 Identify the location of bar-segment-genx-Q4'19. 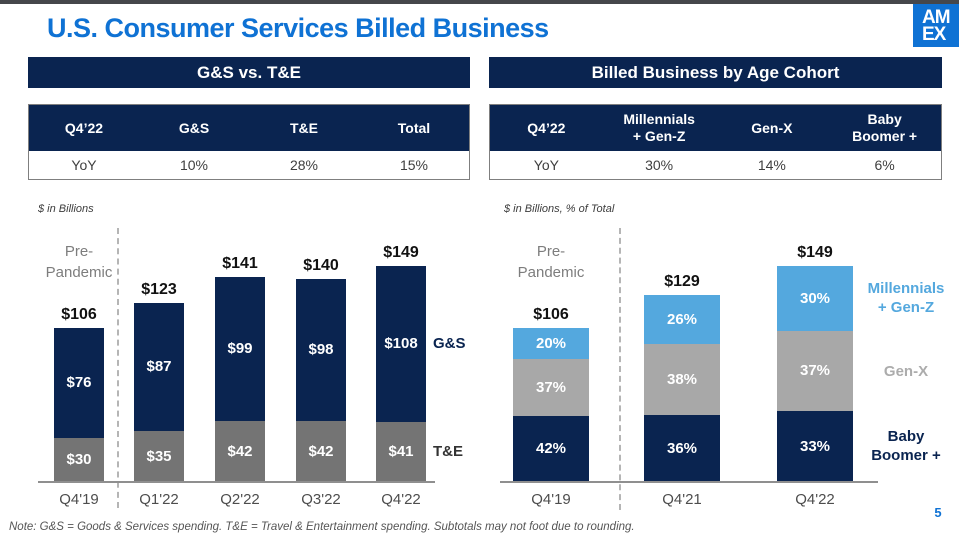
(551, 387).